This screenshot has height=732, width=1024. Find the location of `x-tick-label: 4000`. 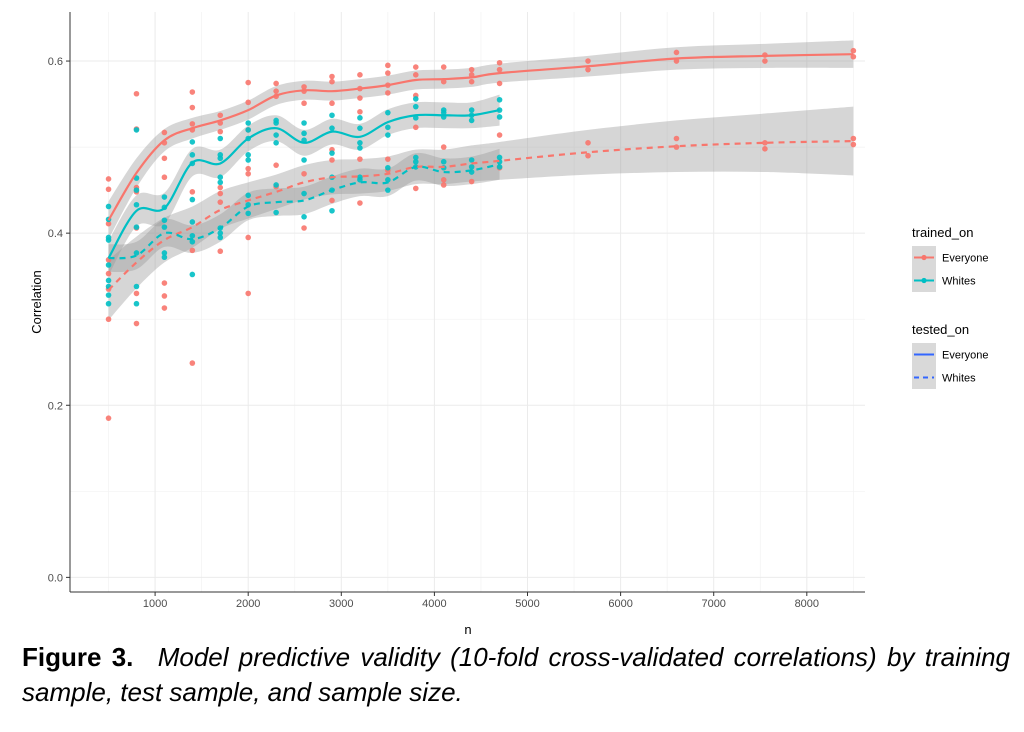

x-tick-label: 4000 is located at coordinates (434, 604).